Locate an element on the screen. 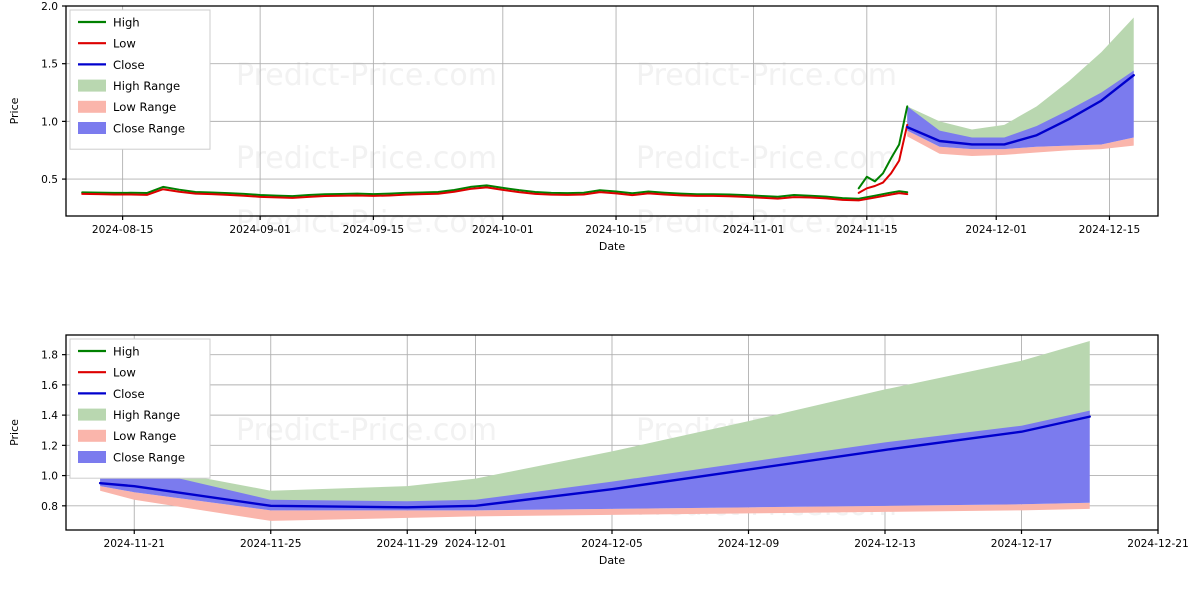 The height and width of the screenshot is (600, 1200). x-tick-label: 2024-12-13 is located at coordinates (885, 544).